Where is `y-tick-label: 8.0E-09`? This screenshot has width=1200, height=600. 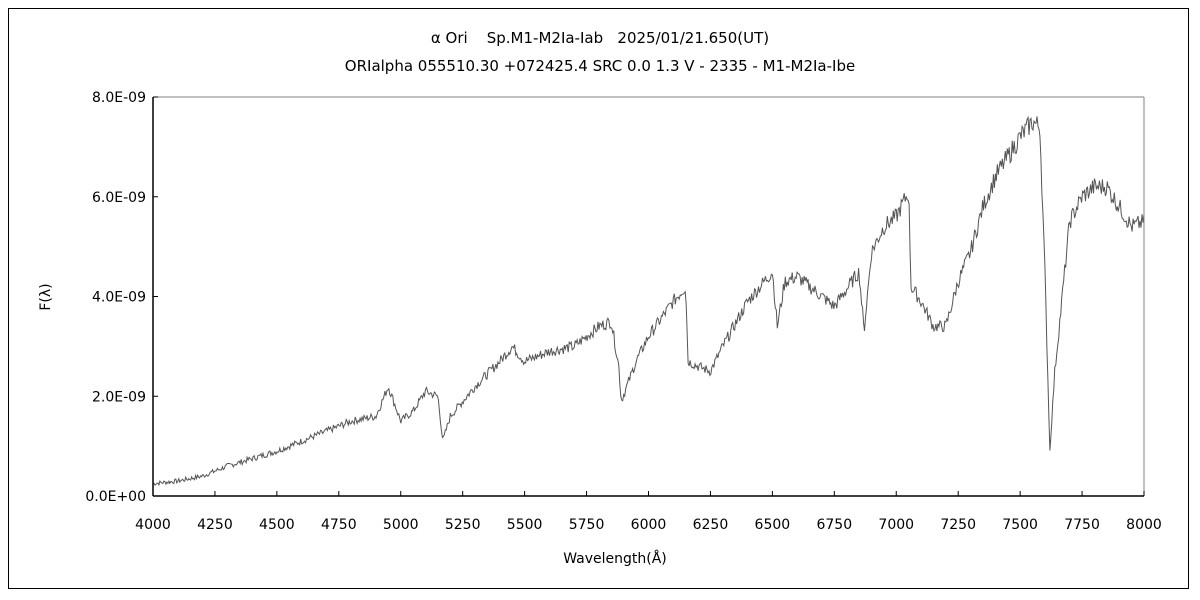
y-tick-label: 8.0E-09 is located at coordinates (119, 98).